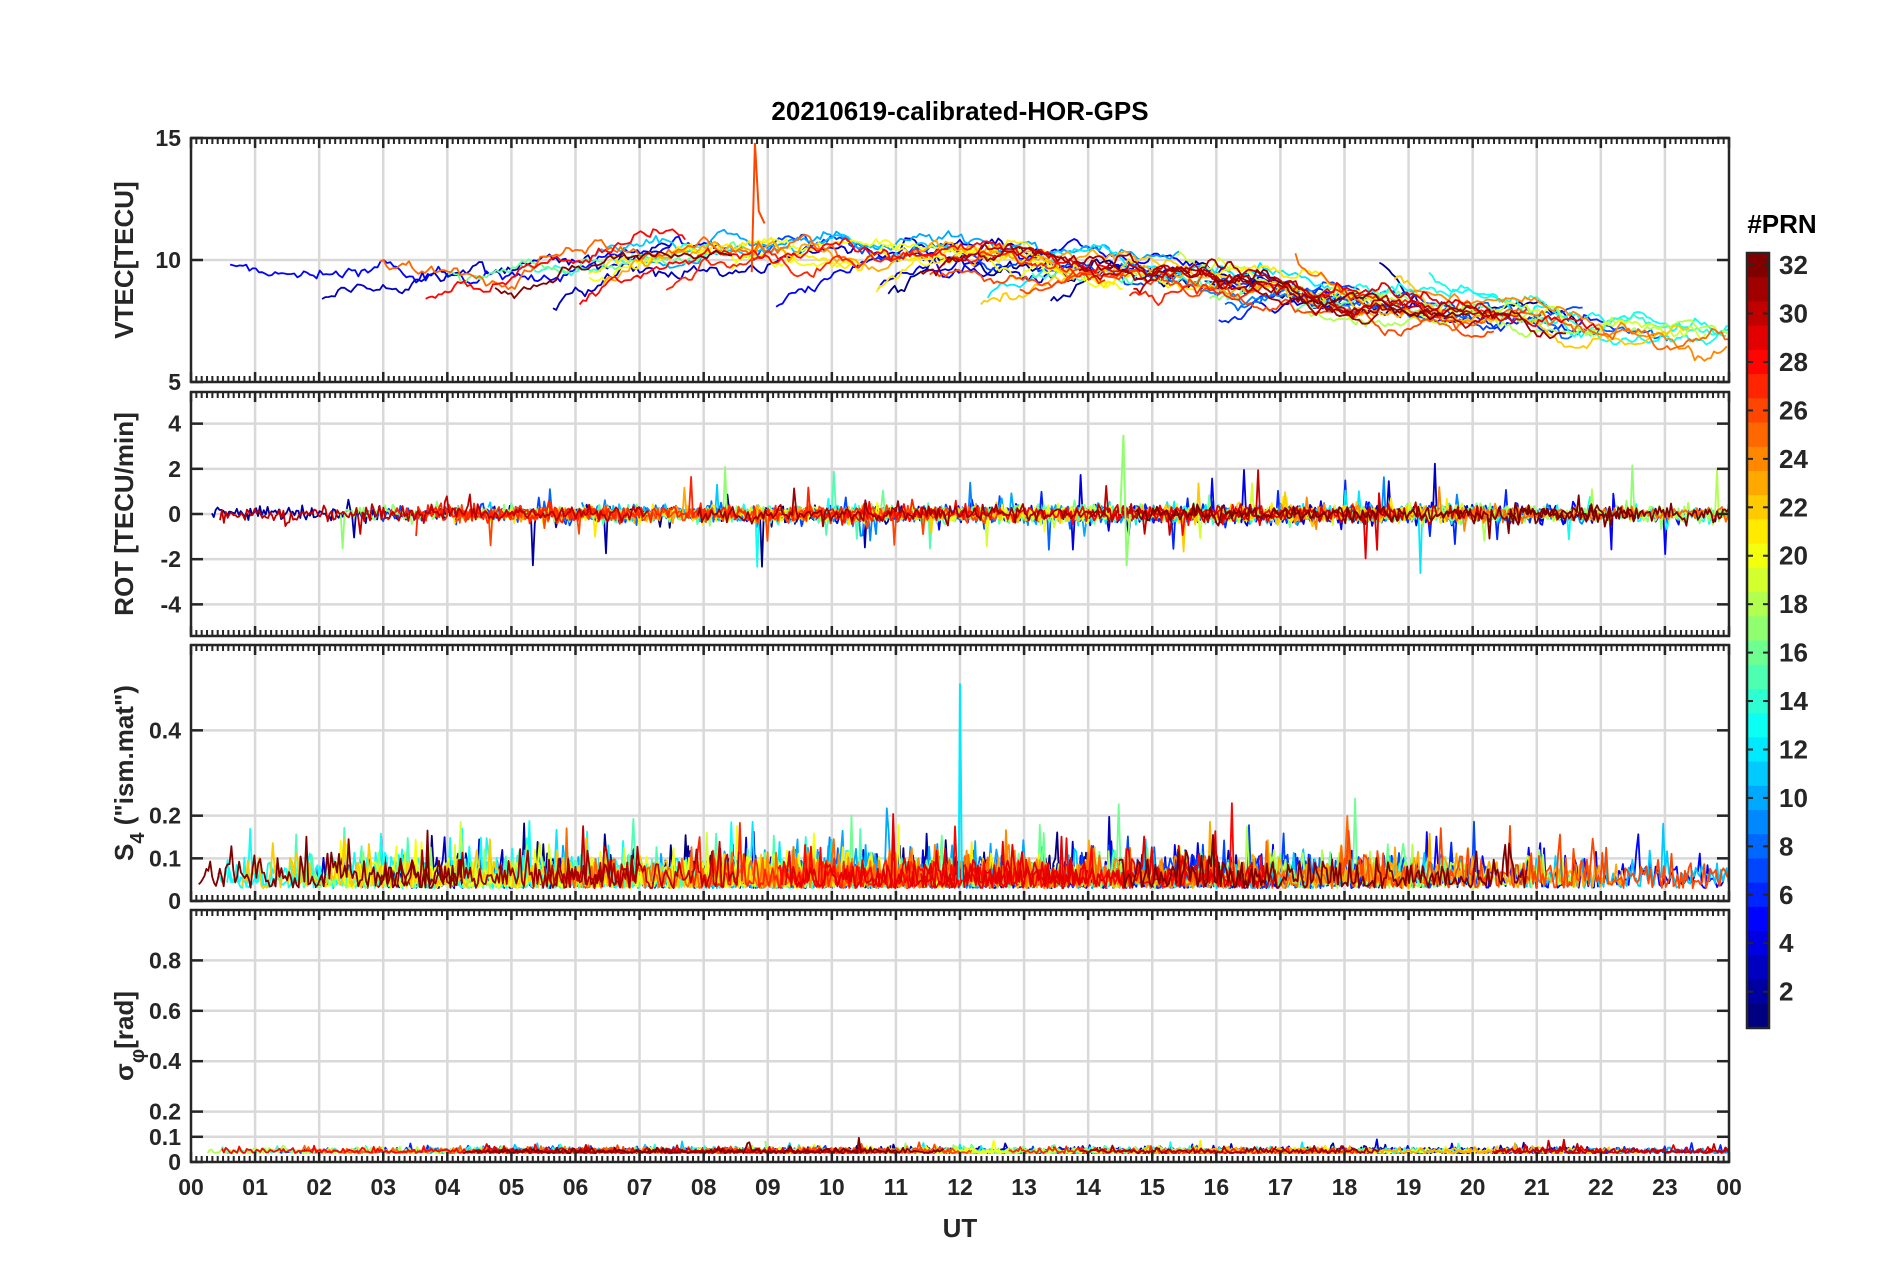 Image resolution: width=1902 pixels, height=1272 pixels. Describe the element at coordinates (1473, 1187) in the screenshot. I see `x-tick-label: 20` at that location.